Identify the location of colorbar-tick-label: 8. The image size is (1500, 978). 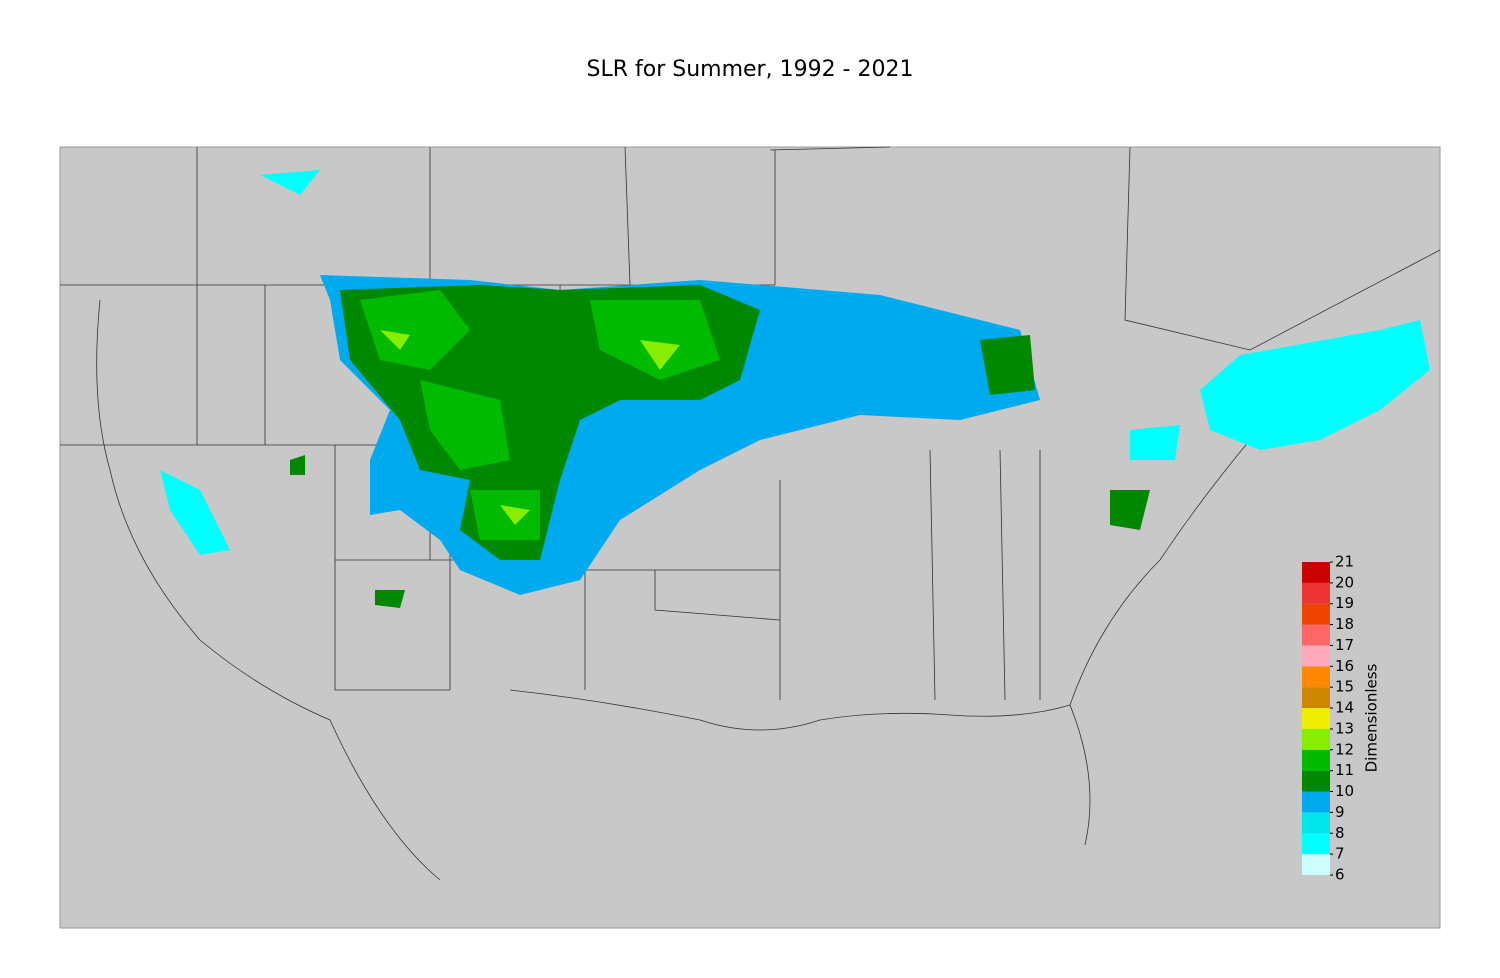
(1340, 833).